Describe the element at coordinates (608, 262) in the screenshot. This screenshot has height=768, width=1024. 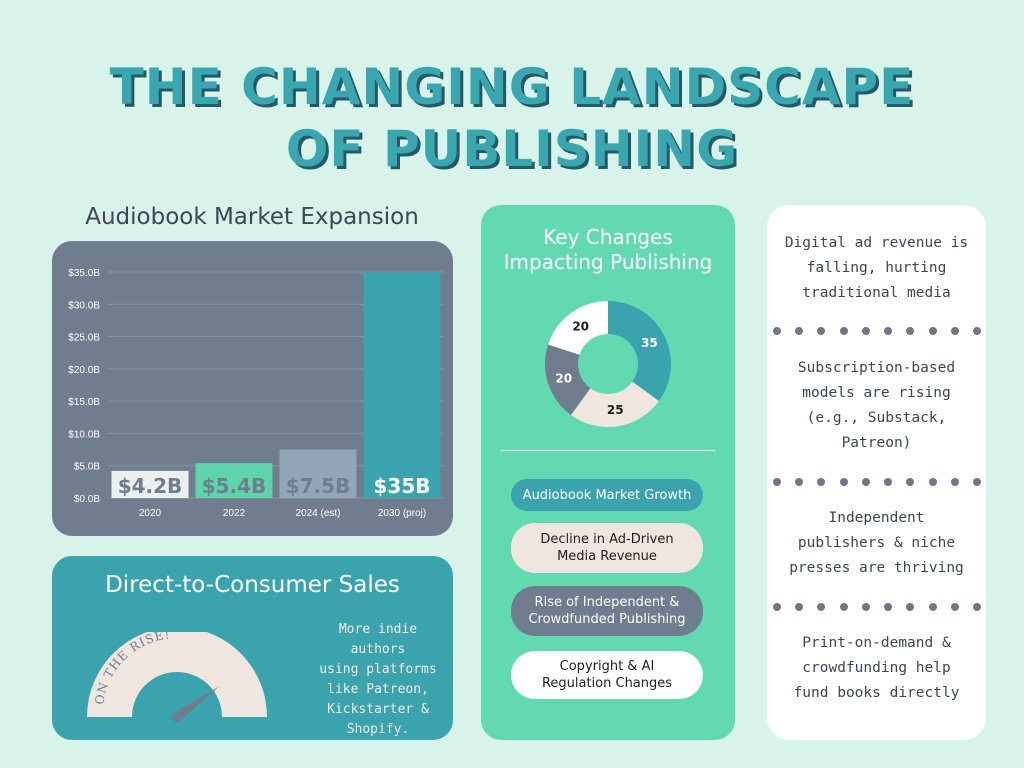
I see `key-changes-title-line: Impacting Publishing` at that location.